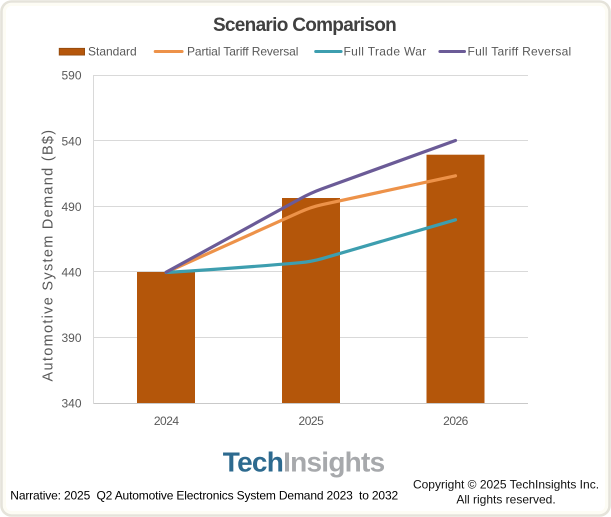  Describe the element at coordinates (304, 461) in the screenshot. I see `svg-text: TechInsights` at that location.